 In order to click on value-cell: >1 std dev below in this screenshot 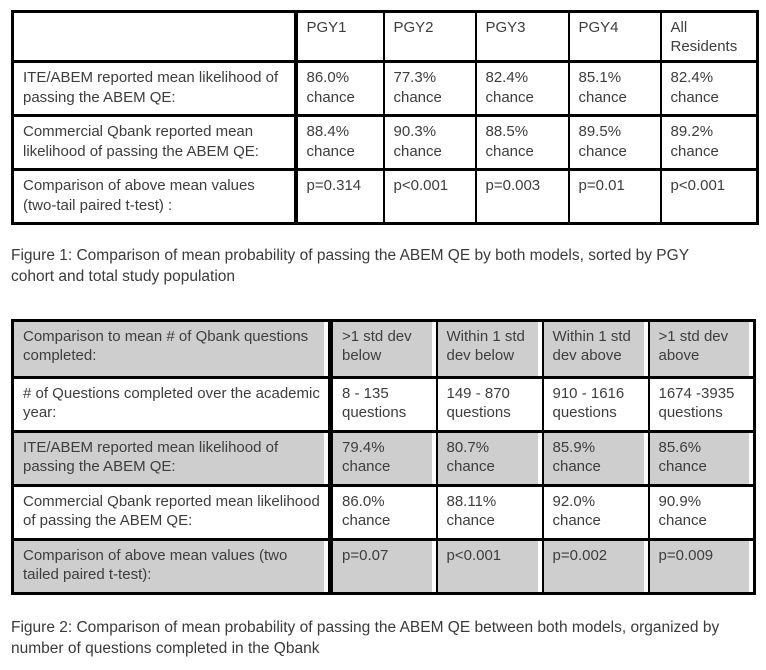, I will do `click(383, 349)`.